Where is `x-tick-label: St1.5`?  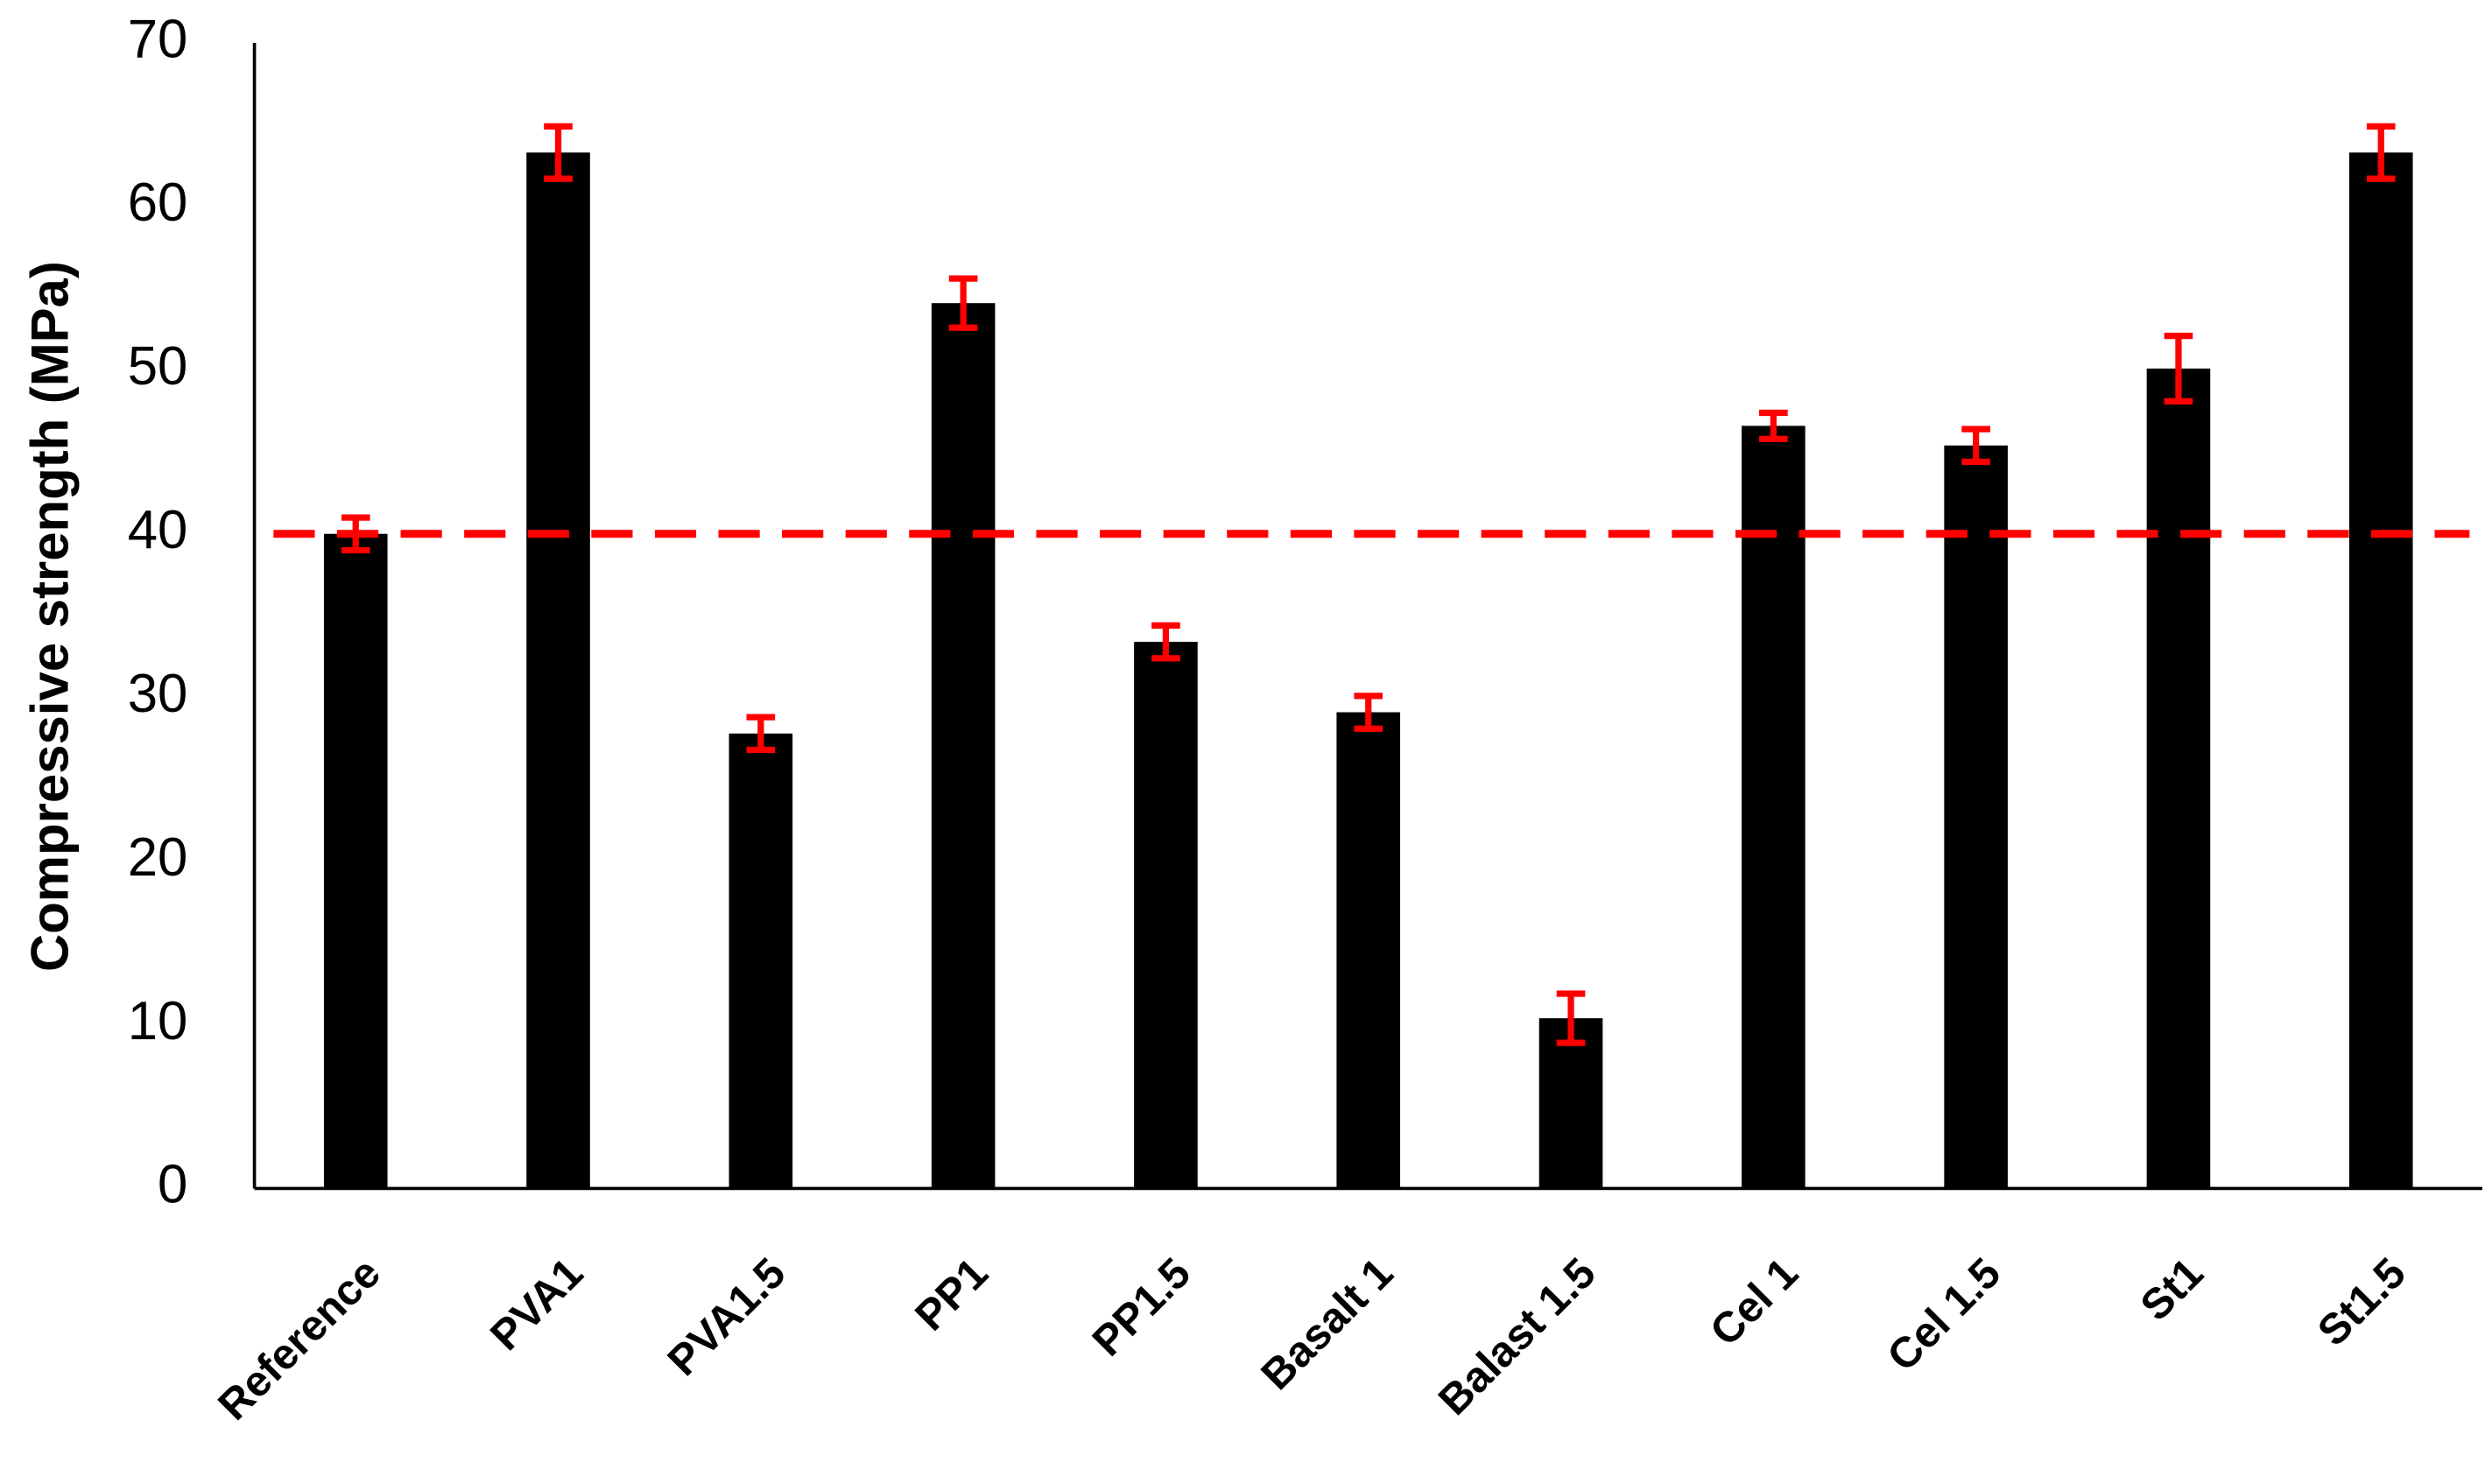
x-tick-label: St1.5 is located at coordinates (2362, 1302).